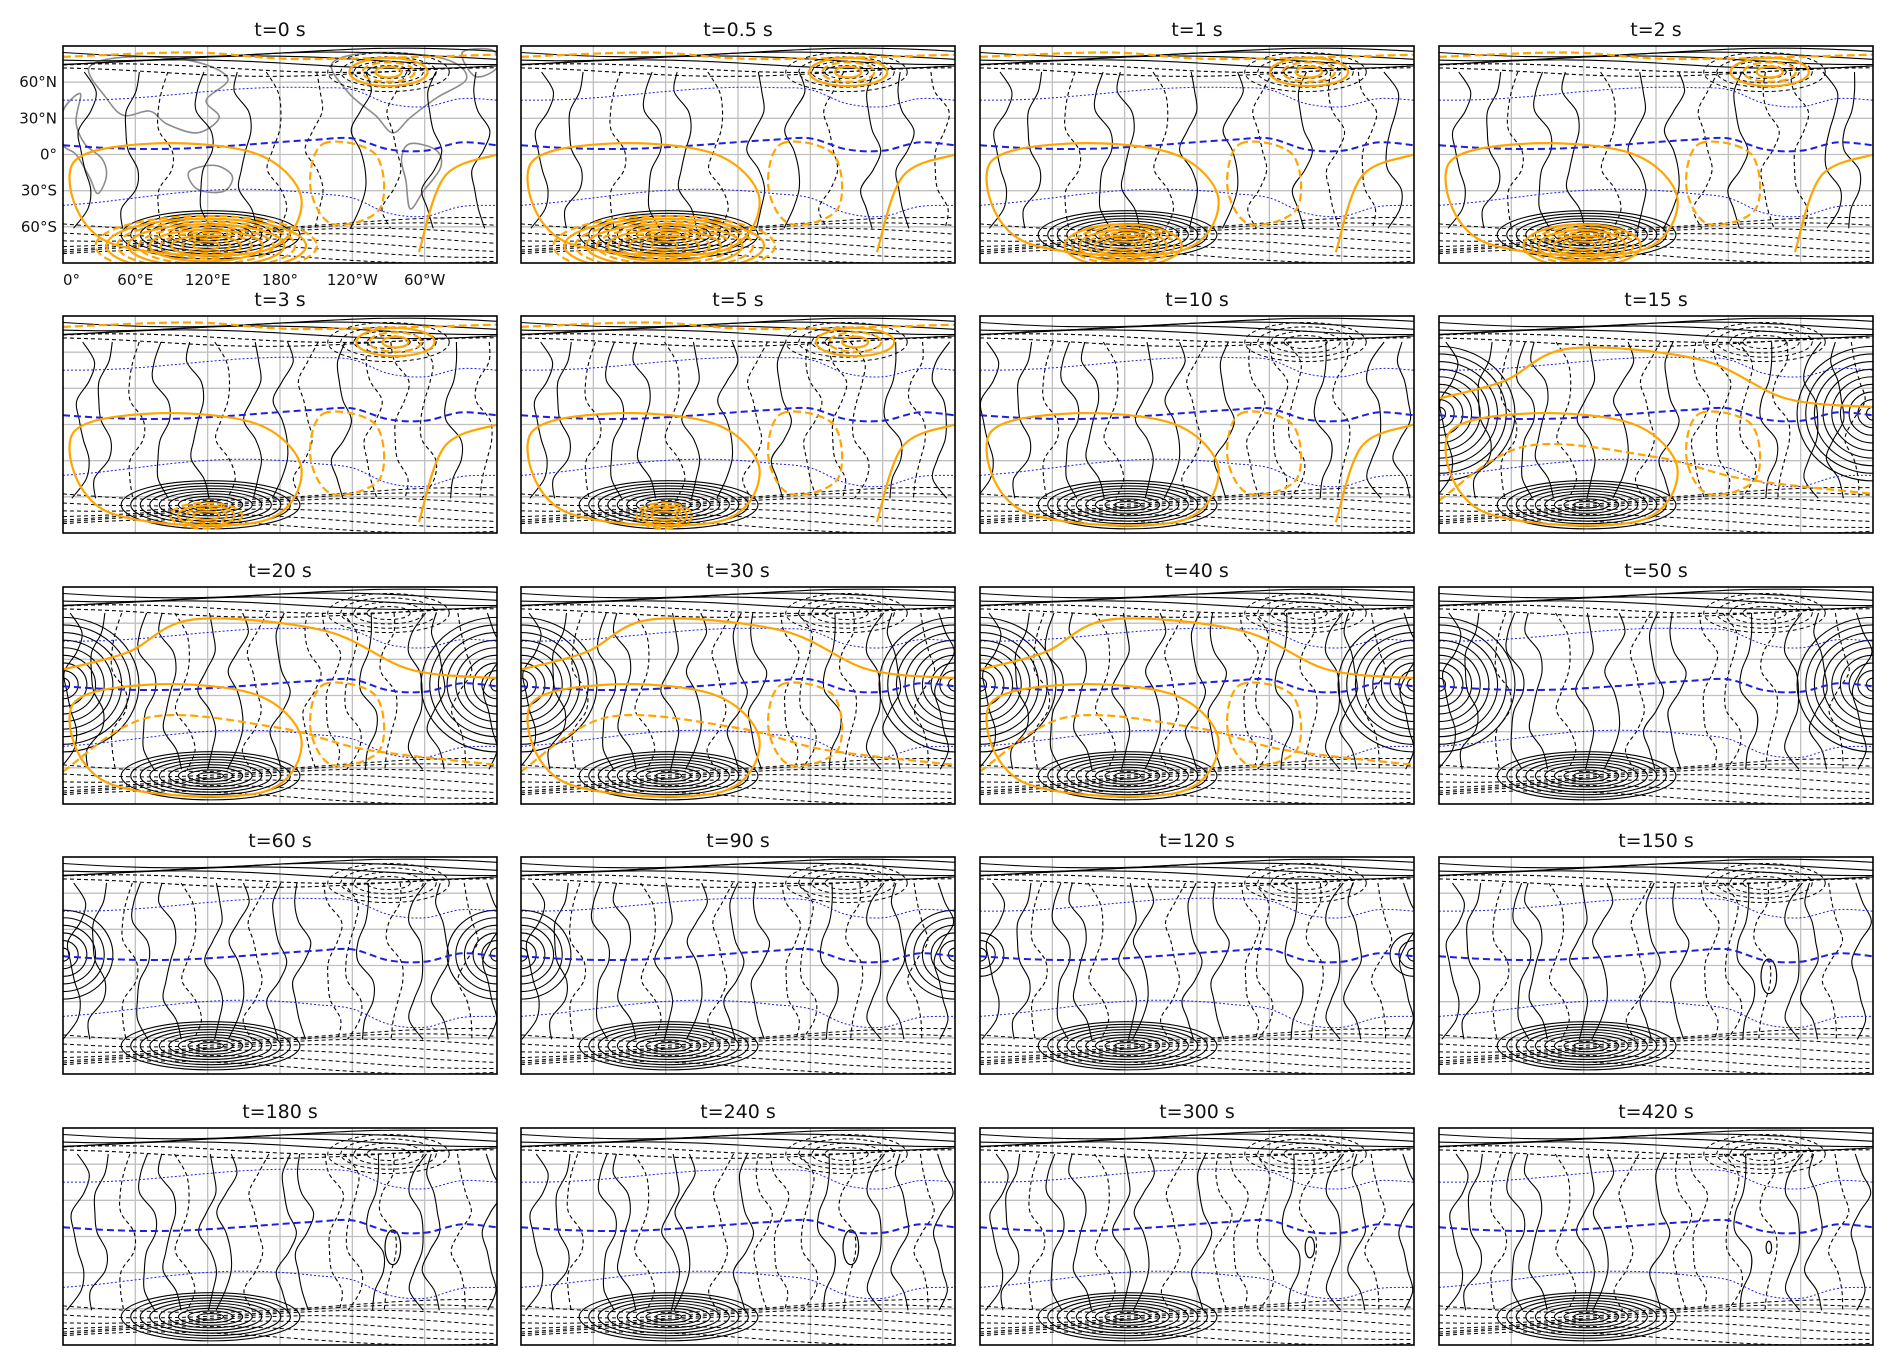  What do you see at coordinates (1196, 30) in the screenshot?
I see `panel-title: t=1 s` at bounding box center [1196, 30].